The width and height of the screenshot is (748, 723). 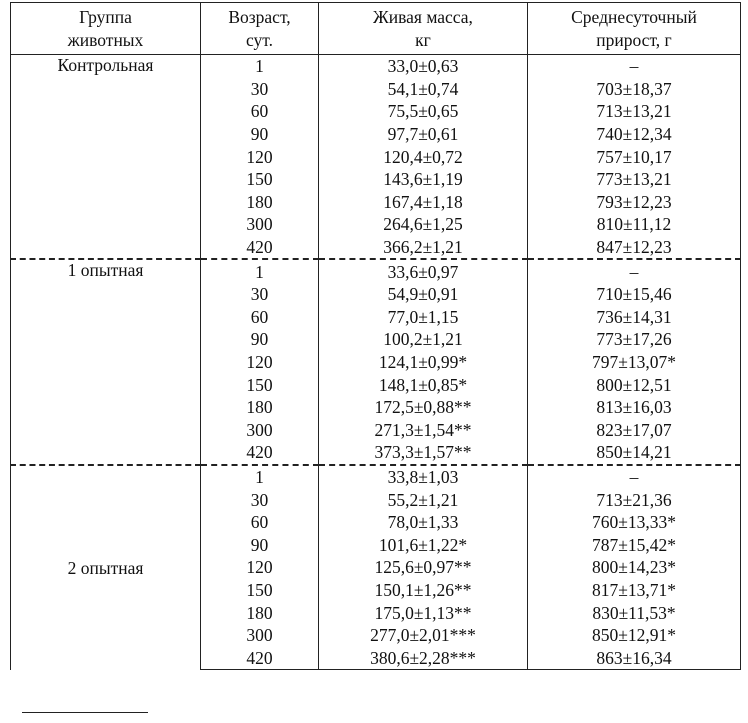 I want to click on table-row: 60 77,0±1,15 736±14,31, so click(x=376, y=317).